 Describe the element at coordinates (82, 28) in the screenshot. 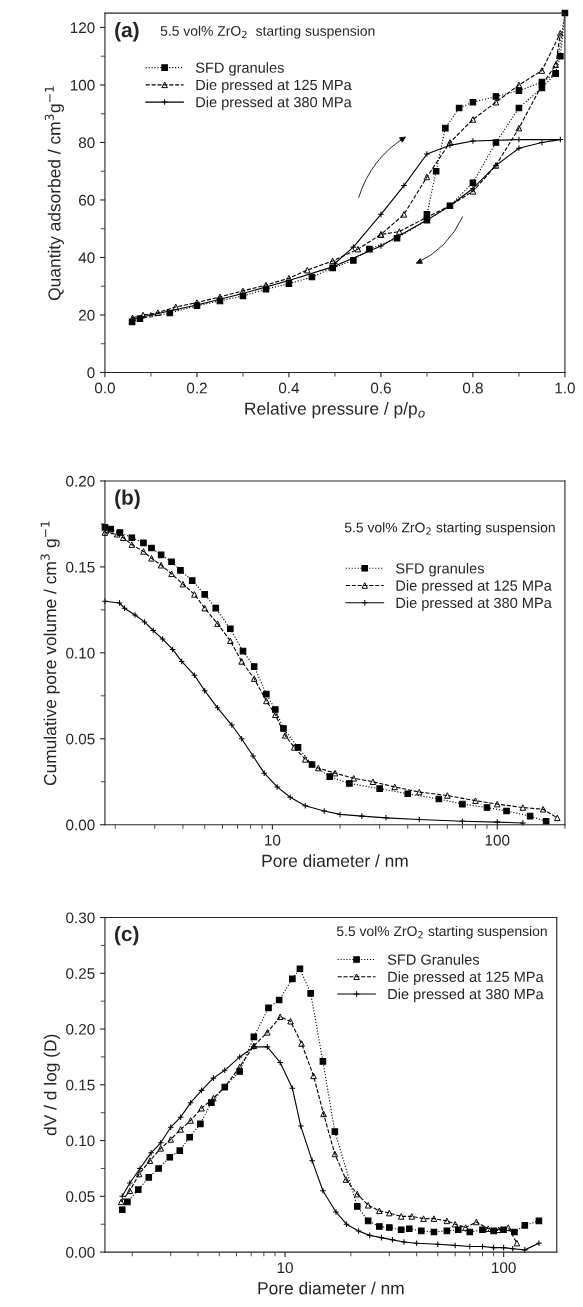

I see `y-tick-label: 120` at that location.